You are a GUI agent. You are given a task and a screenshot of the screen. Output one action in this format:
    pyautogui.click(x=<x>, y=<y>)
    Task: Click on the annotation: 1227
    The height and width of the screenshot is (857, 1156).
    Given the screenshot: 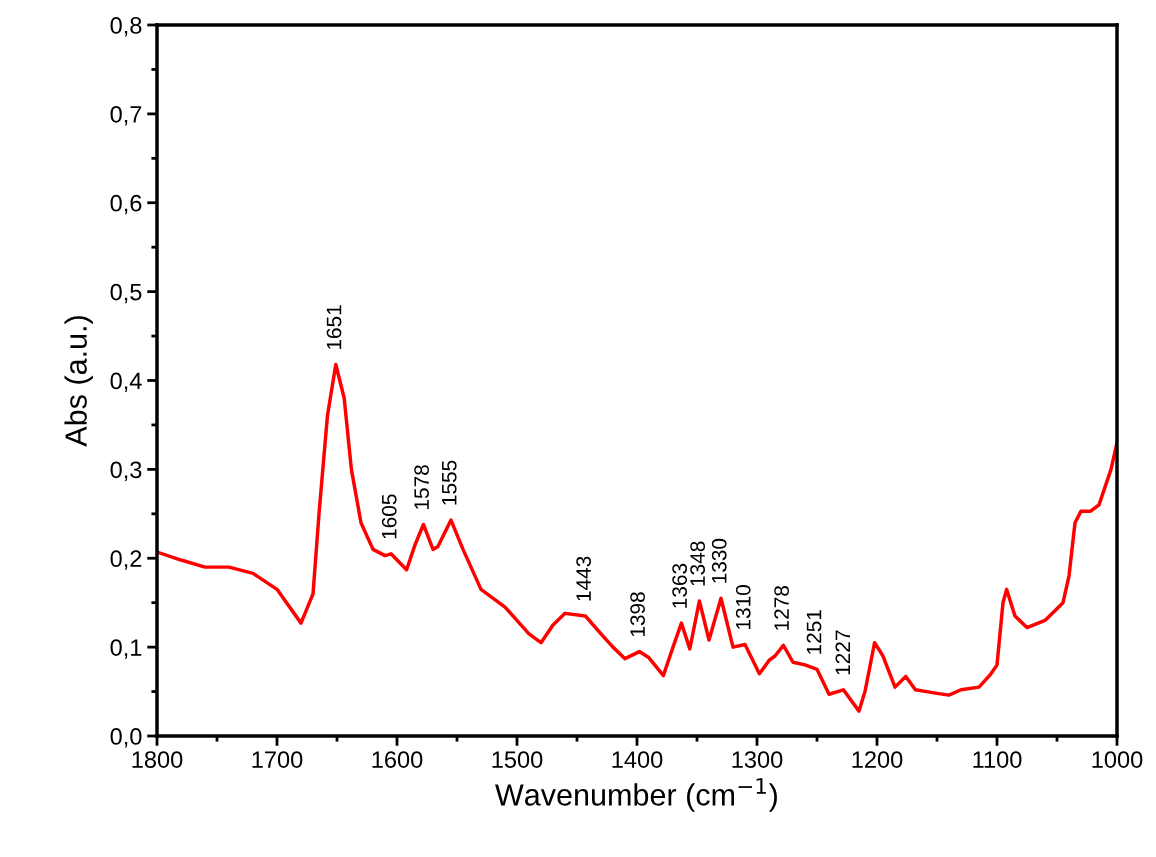 What is the action you would take?
    pyautogui.click(x=842, y=652)
    